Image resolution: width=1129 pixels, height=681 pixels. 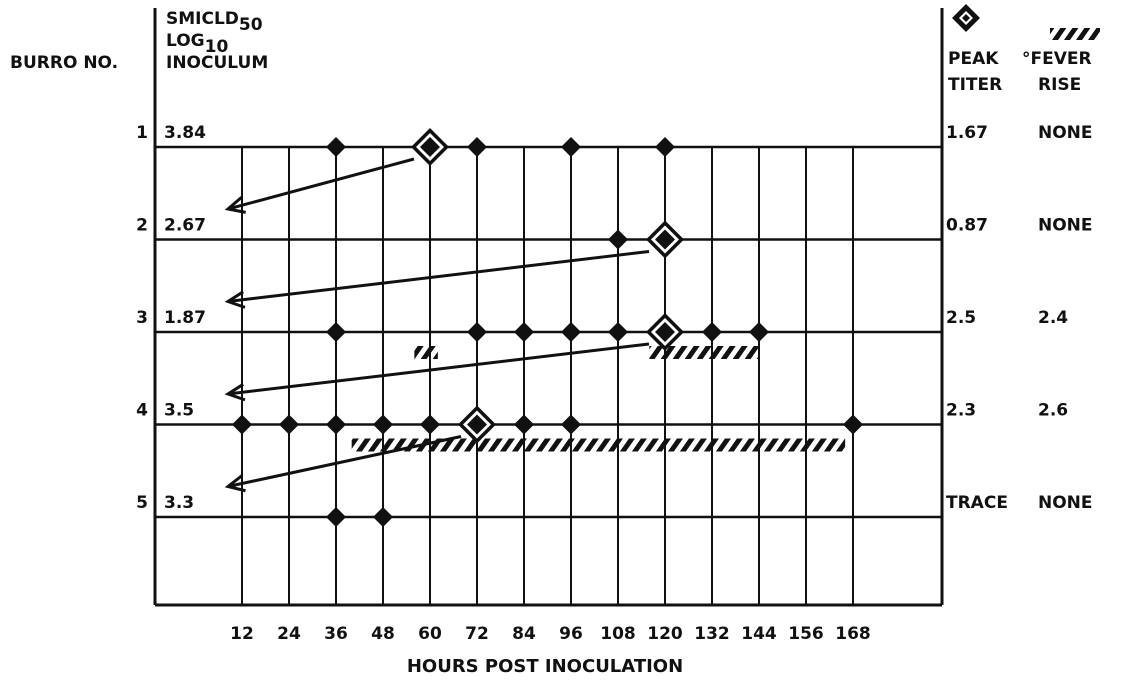 What do you see at coordinates (665, 634) in the screenshot?
I see `x-tick-label: 120` at bounding box center [665, 634].